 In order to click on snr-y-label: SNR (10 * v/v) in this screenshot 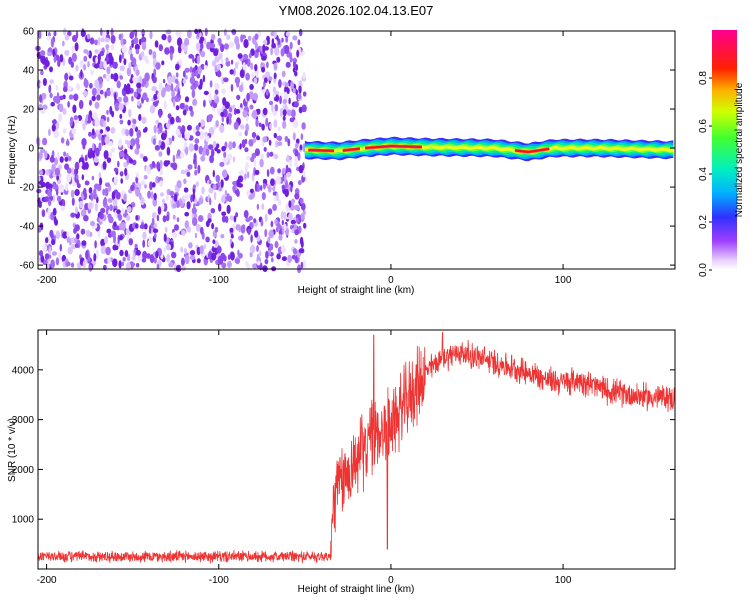, I will do `click(12, 450)`.